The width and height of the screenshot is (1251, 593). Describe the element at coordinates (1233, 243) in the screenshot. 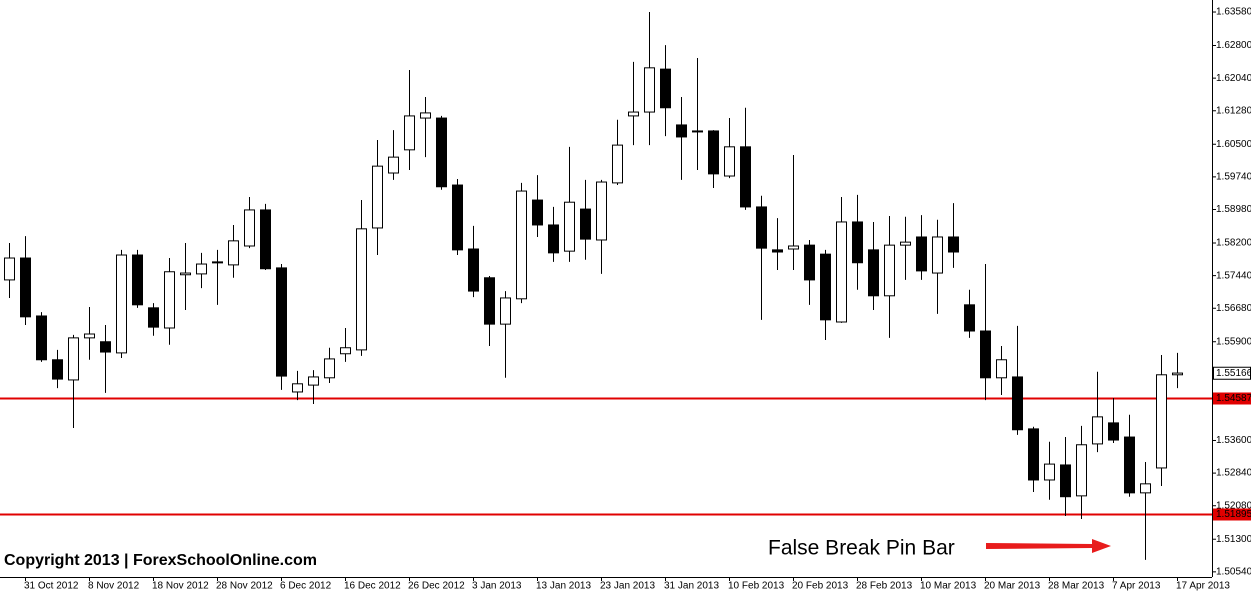

I see `y-tick-label: 1.58200` at that location.